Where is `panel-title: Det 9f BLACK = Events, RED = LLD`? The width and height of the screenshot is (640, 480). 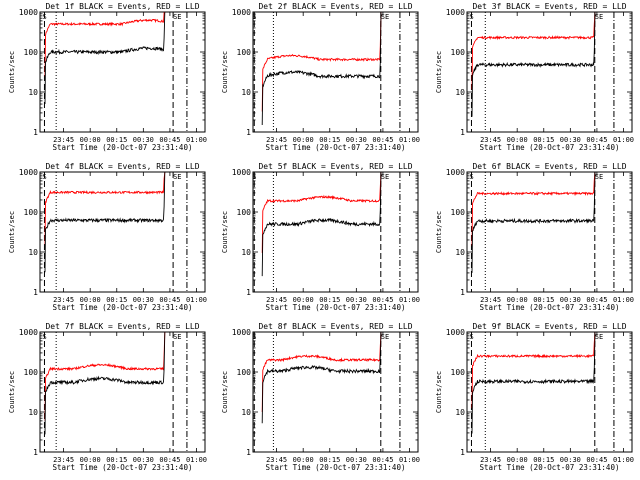
panel-title: Det 9f BLACK = Events, RED = LLD is located at coordinates (549, 326).